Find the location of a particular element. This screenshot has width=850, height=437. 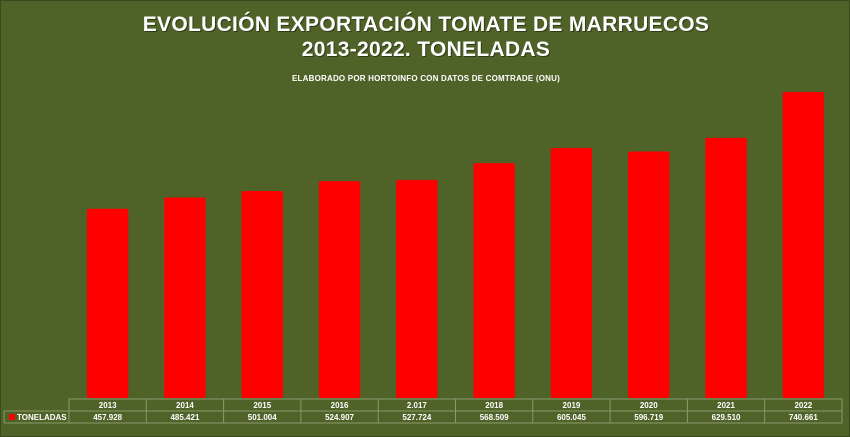

bar-2018 is located at coordinates (494, 280).